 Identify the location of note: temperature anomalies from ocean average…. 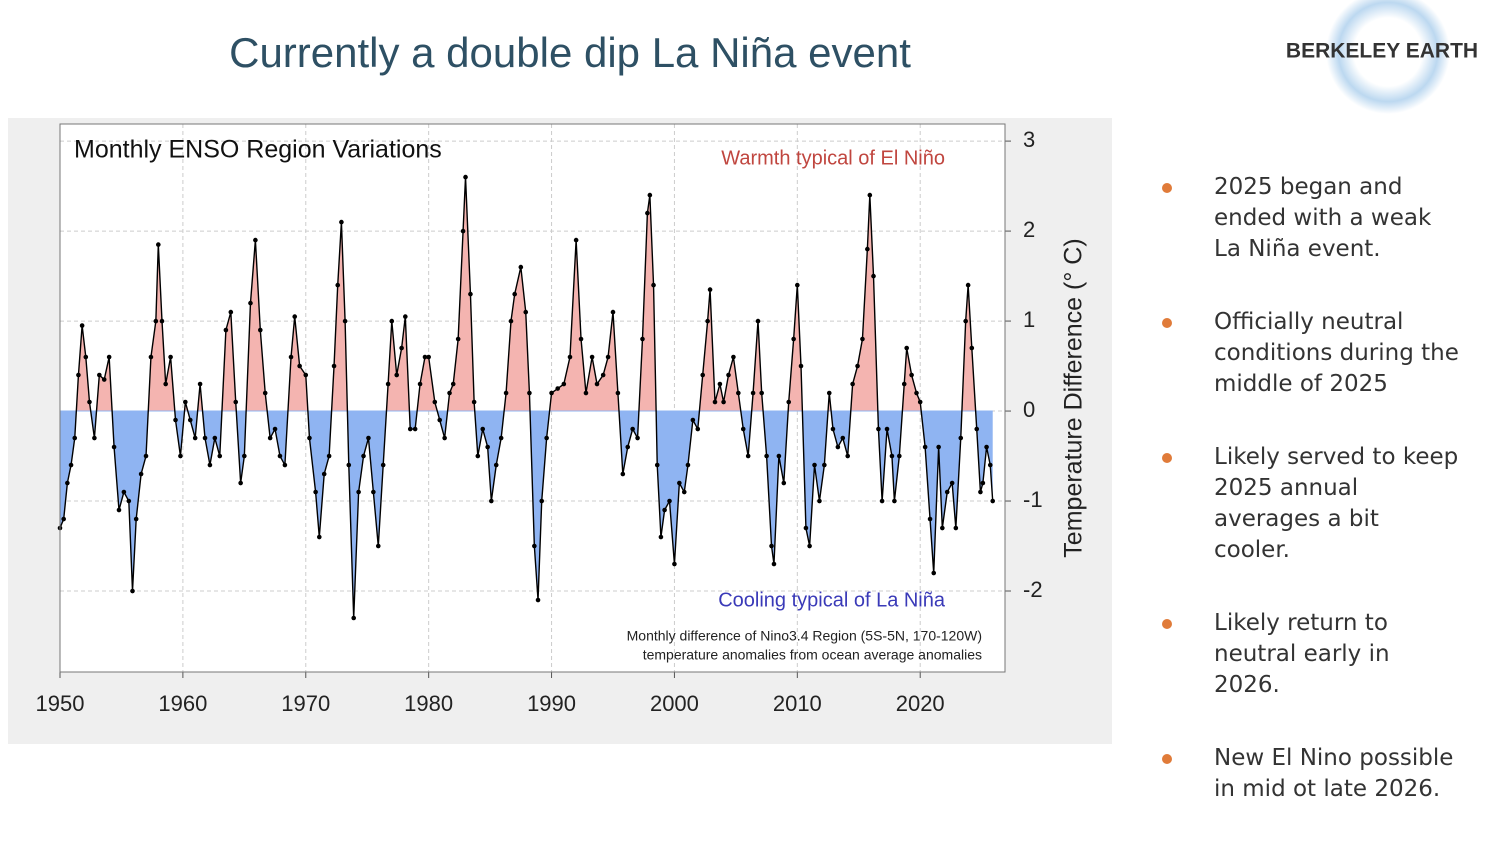
(812, 655).